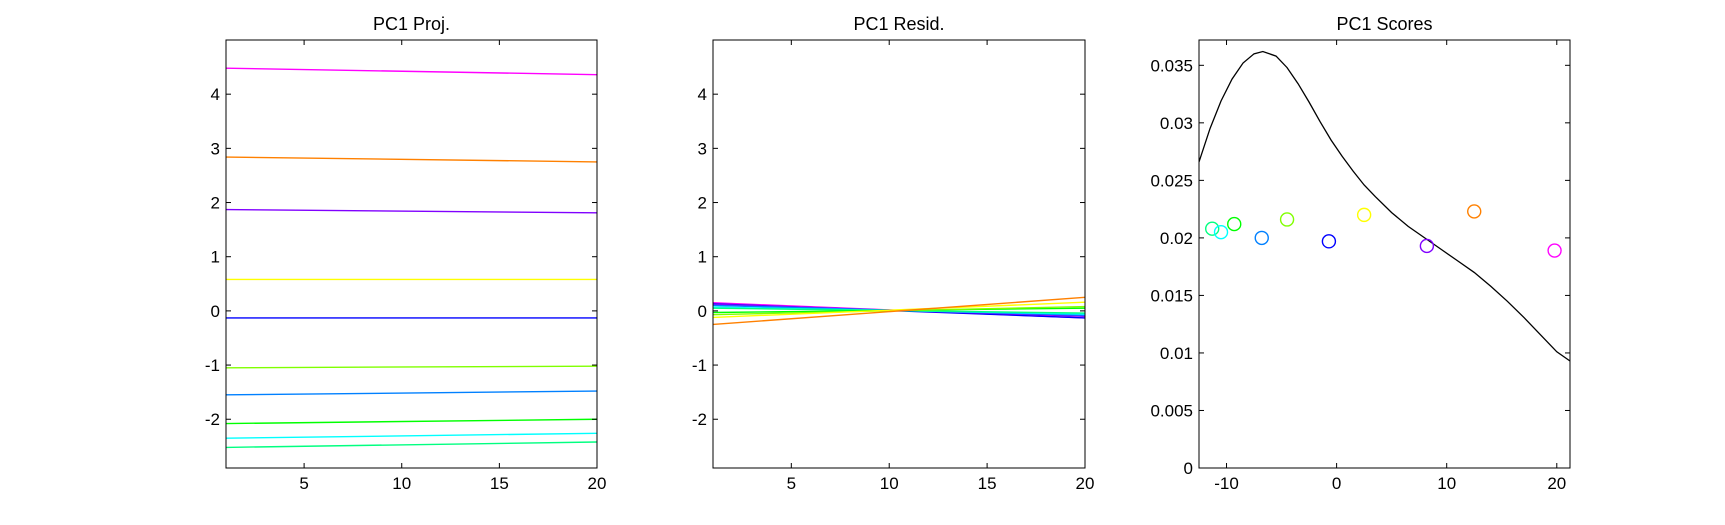  I want to click on y-tick-label: 0.015, so click(1171, 295).